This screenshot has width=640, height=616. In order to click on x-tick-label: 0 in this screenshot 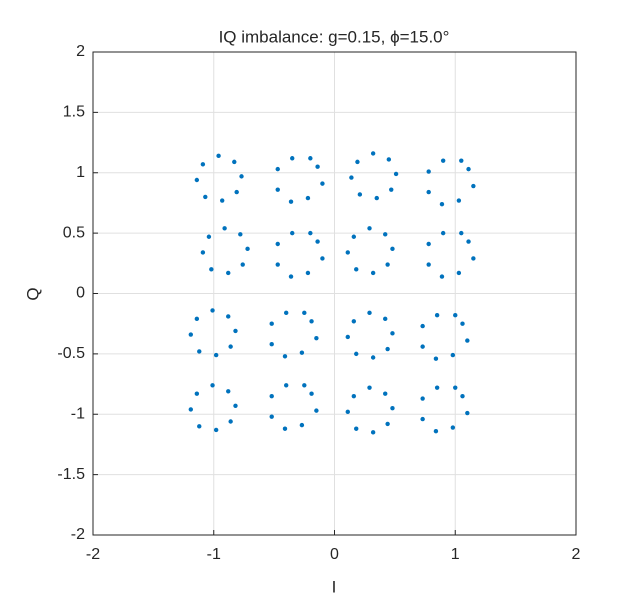, I will do `click(334, 554)`.